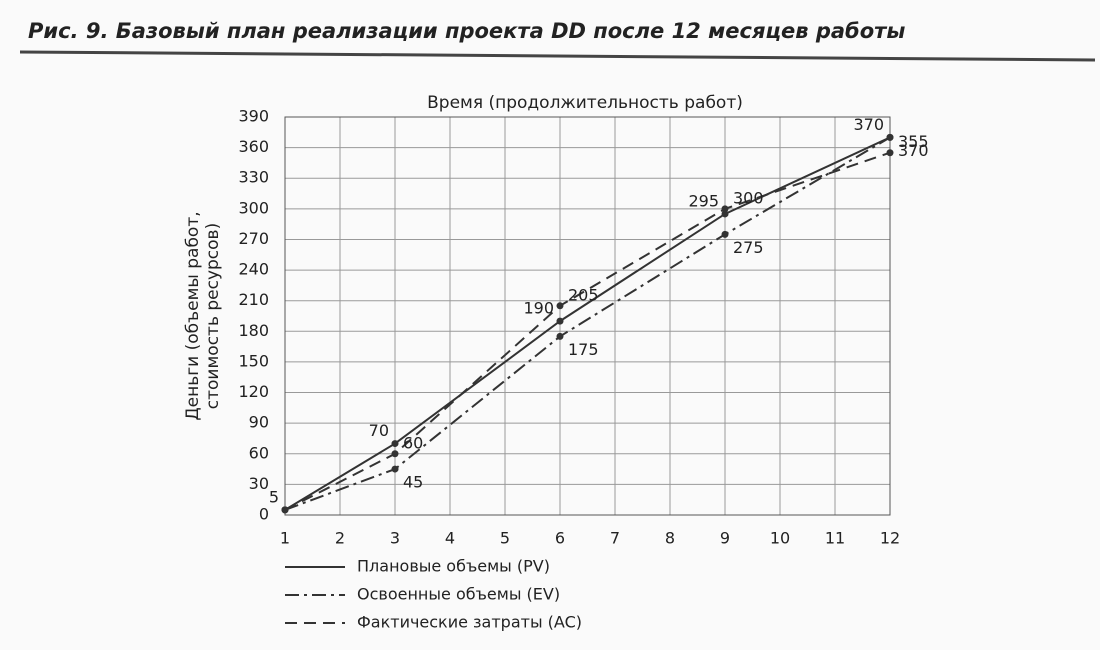 The image size is (1100, 650). Describe the element at coordinates (469, 622) in the screenshot. I see `legend-label: Фактические затраты (AC)` at that location.